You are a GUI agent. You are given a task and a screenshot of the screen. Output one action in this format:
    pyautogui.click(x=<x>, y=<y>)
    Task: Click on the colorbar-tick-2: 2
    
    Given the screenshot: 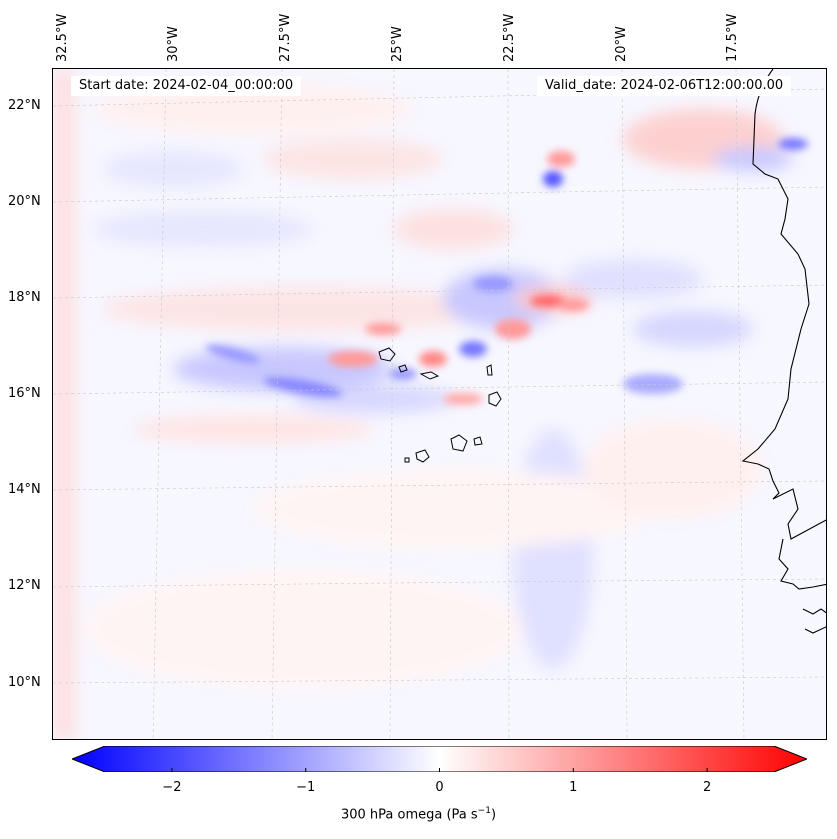 What is the action you would take?
    pyautogui.click(x=707, y=787)
    